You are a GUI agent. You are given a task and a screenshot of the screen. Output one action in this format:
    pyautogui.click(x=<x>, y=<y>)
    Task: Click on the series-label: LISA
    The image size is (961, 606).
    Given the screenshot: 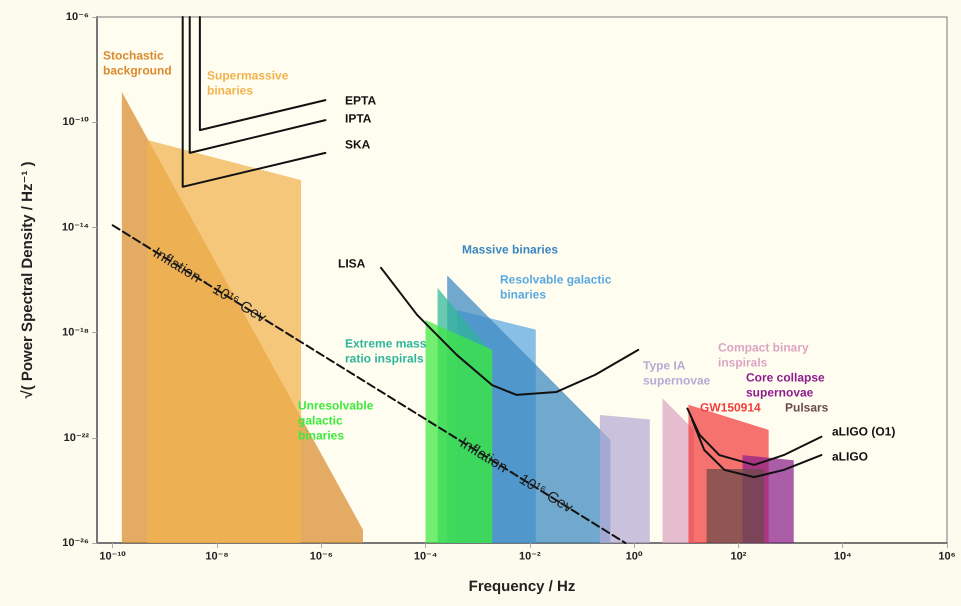 What is the action you would take?
    pyautogui.click(x=352, y=263)
    